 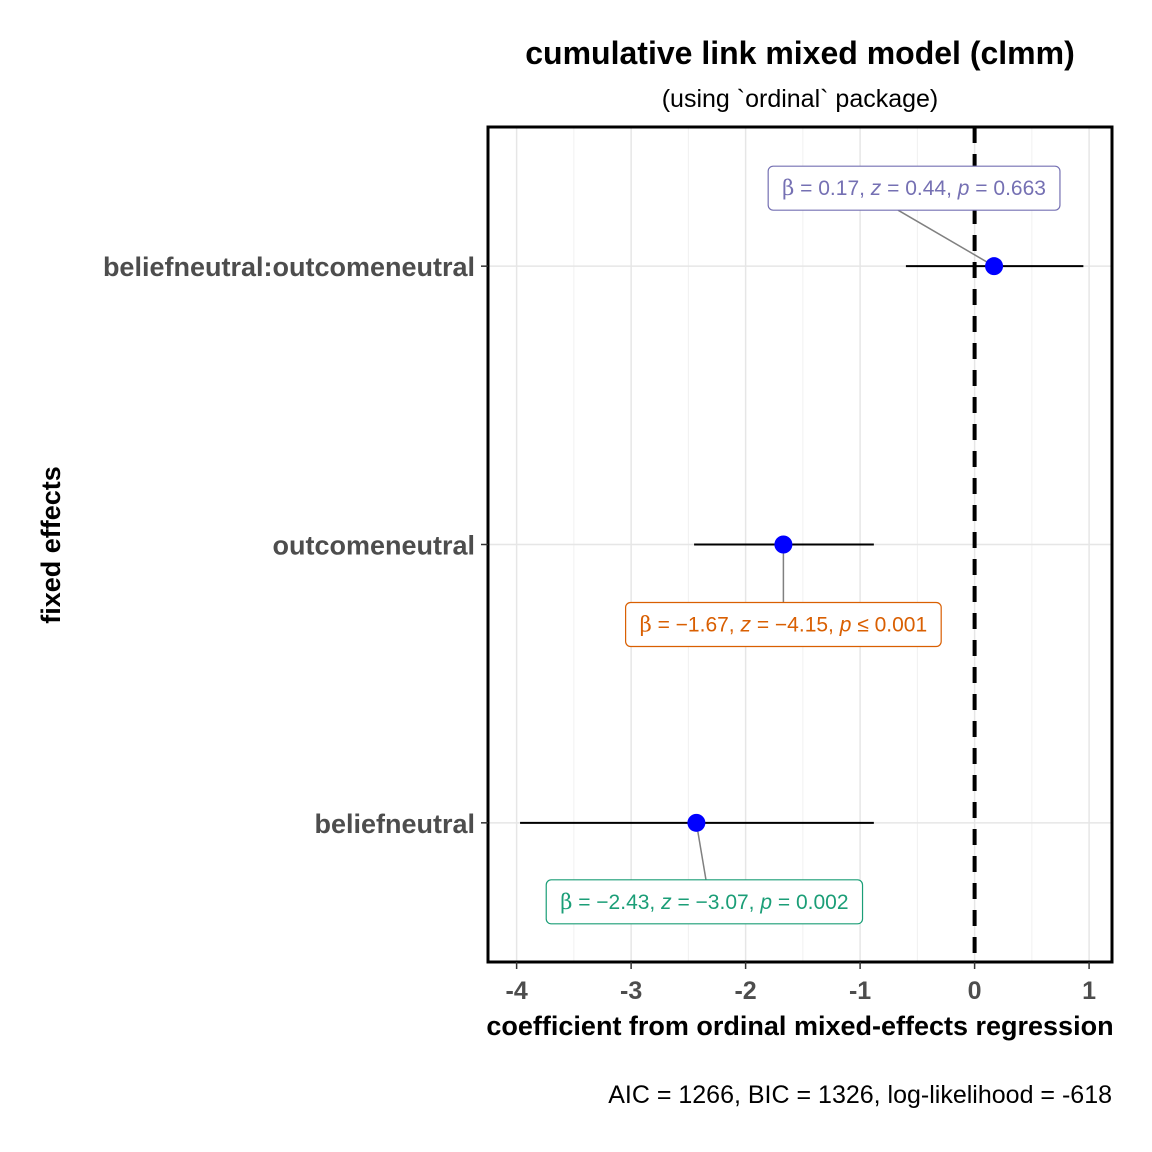 What do you see at coordinates (51, 545) in the screenshot?
I see `y-axis-label: fixed effects` at bounding box center [51, 545].